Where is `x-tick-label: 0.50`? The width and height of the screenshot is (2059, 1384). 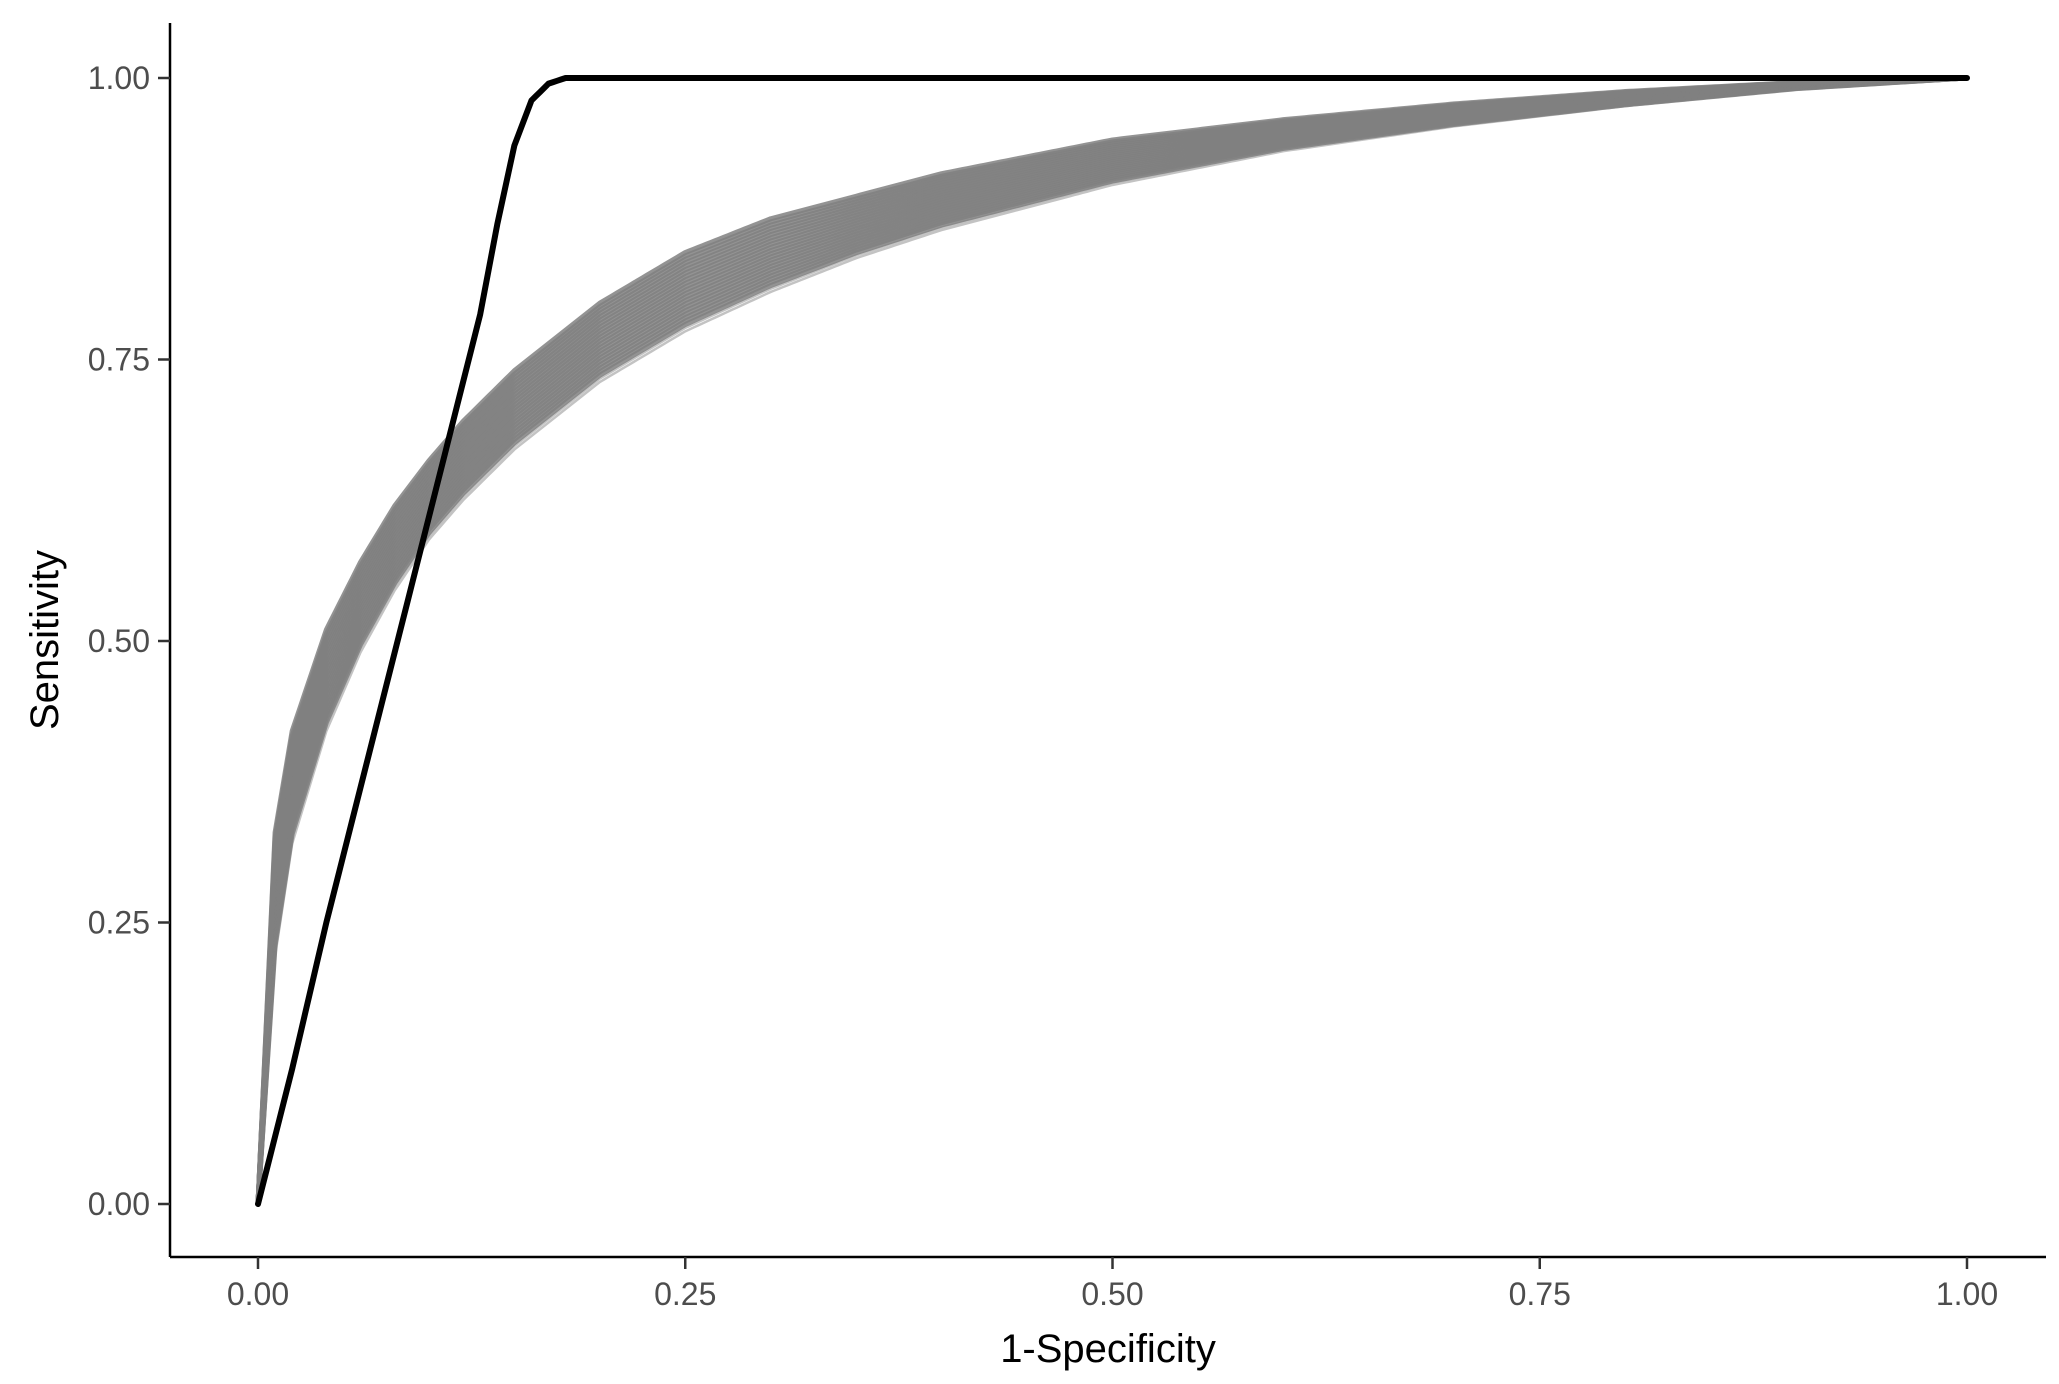
x-tick-label: 0.50 is located at coordinates (1112, 1294).